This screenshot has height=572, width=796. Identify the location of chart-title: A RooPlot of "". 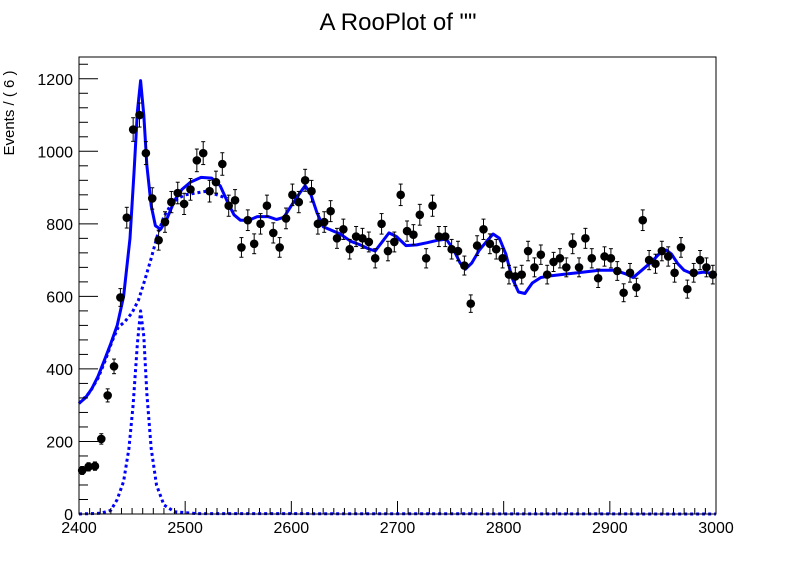
(397, 22).